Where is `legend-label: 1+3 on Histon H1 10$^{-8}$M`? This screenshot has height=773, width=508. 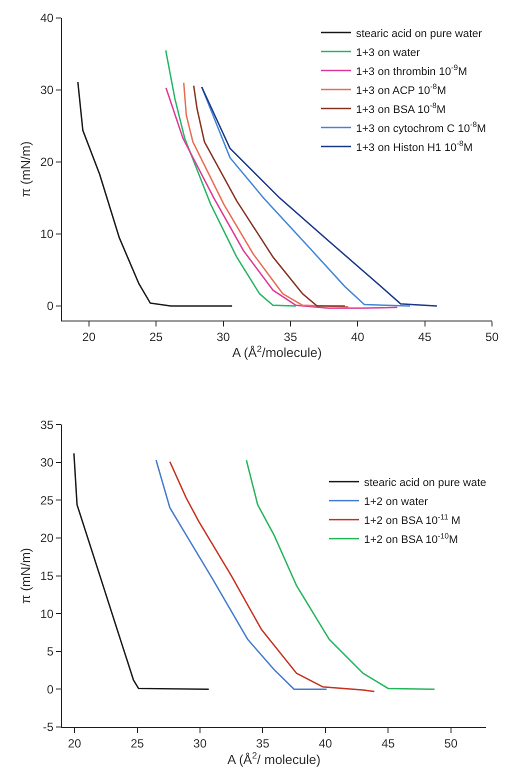 legend-label: 1+3 on Histon H1 10$^{-8}$M is located at coordinates (414, 146).